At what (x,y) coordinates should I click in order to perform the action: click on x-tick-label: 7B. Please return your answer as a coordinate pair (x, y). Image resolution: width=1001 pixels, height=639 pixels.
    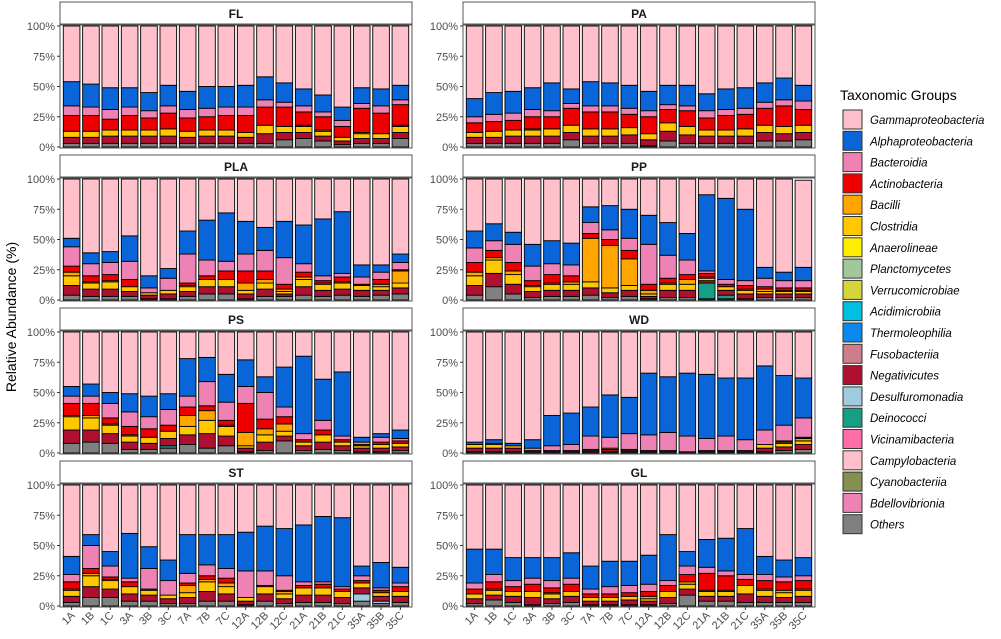
    Looking at the image, I should click on (607, 619).